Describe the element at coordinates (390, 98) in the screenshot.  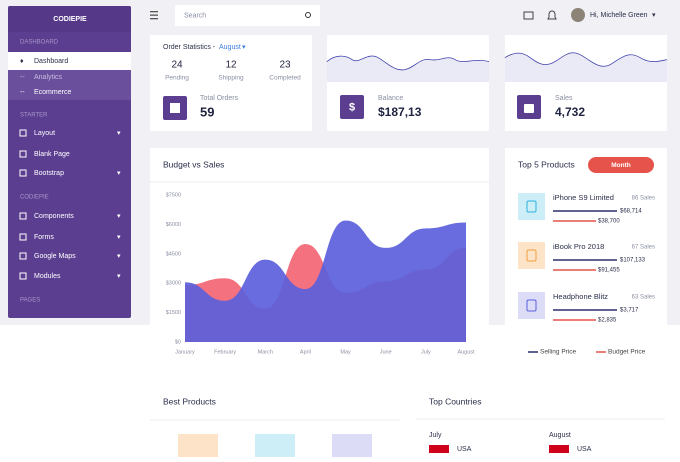
I see `stat-label: Balance` at that location.